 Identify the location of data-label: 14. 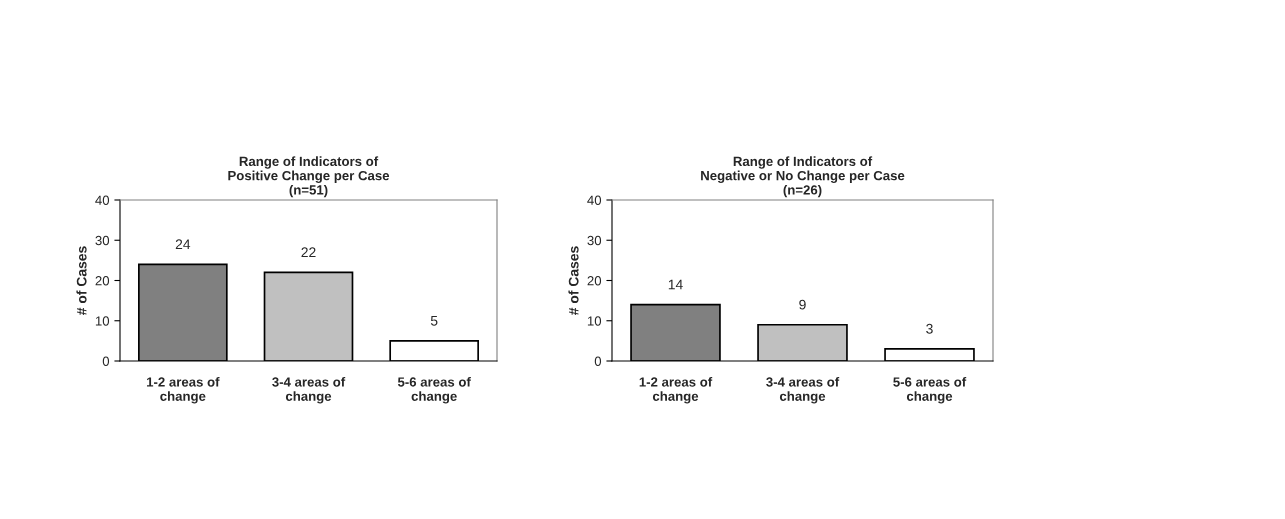
(675, 284).